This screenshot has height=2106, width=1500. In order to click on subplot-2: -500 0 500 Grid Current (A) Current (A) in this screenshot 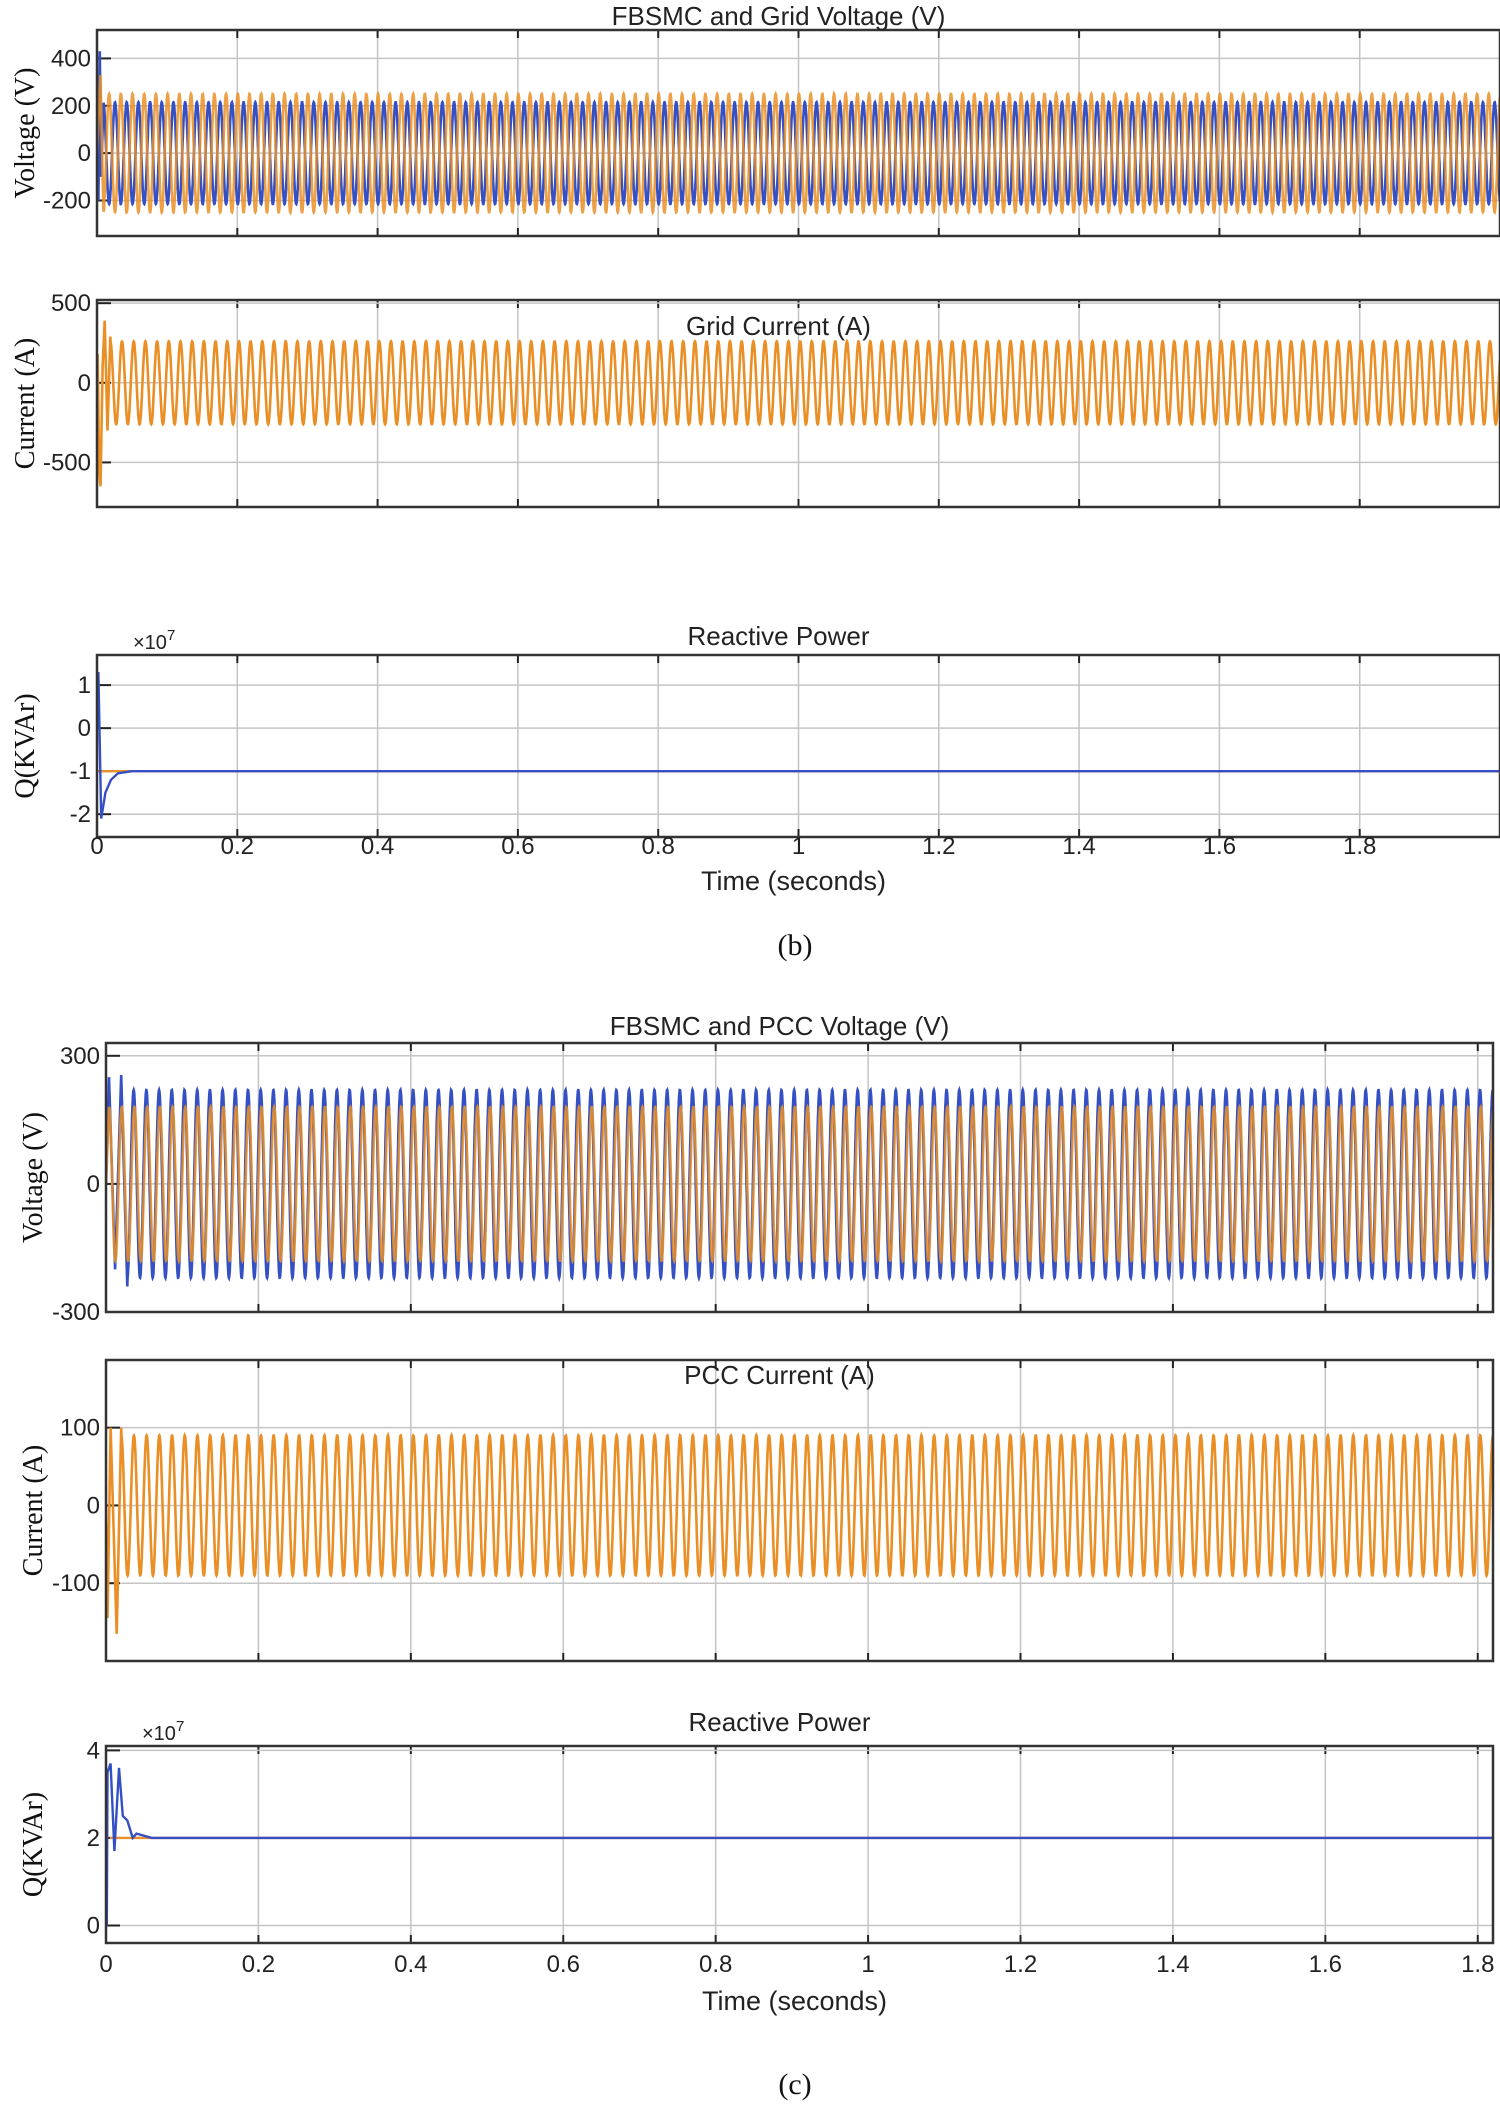, I will do `click(755, 399)`.